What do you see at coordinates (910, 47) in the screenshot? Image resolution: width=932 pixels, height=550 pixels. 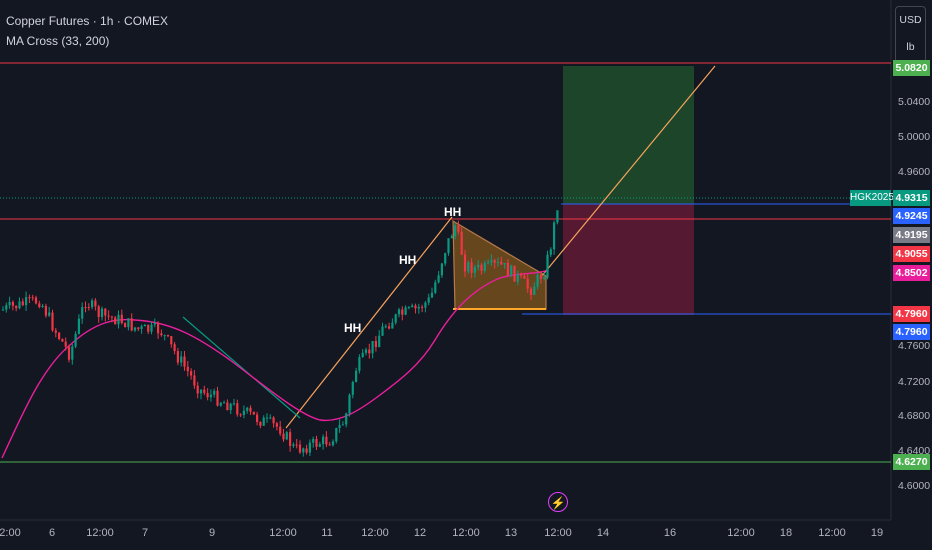 I see `unit-label: lb` at bounding box center [910, 47].